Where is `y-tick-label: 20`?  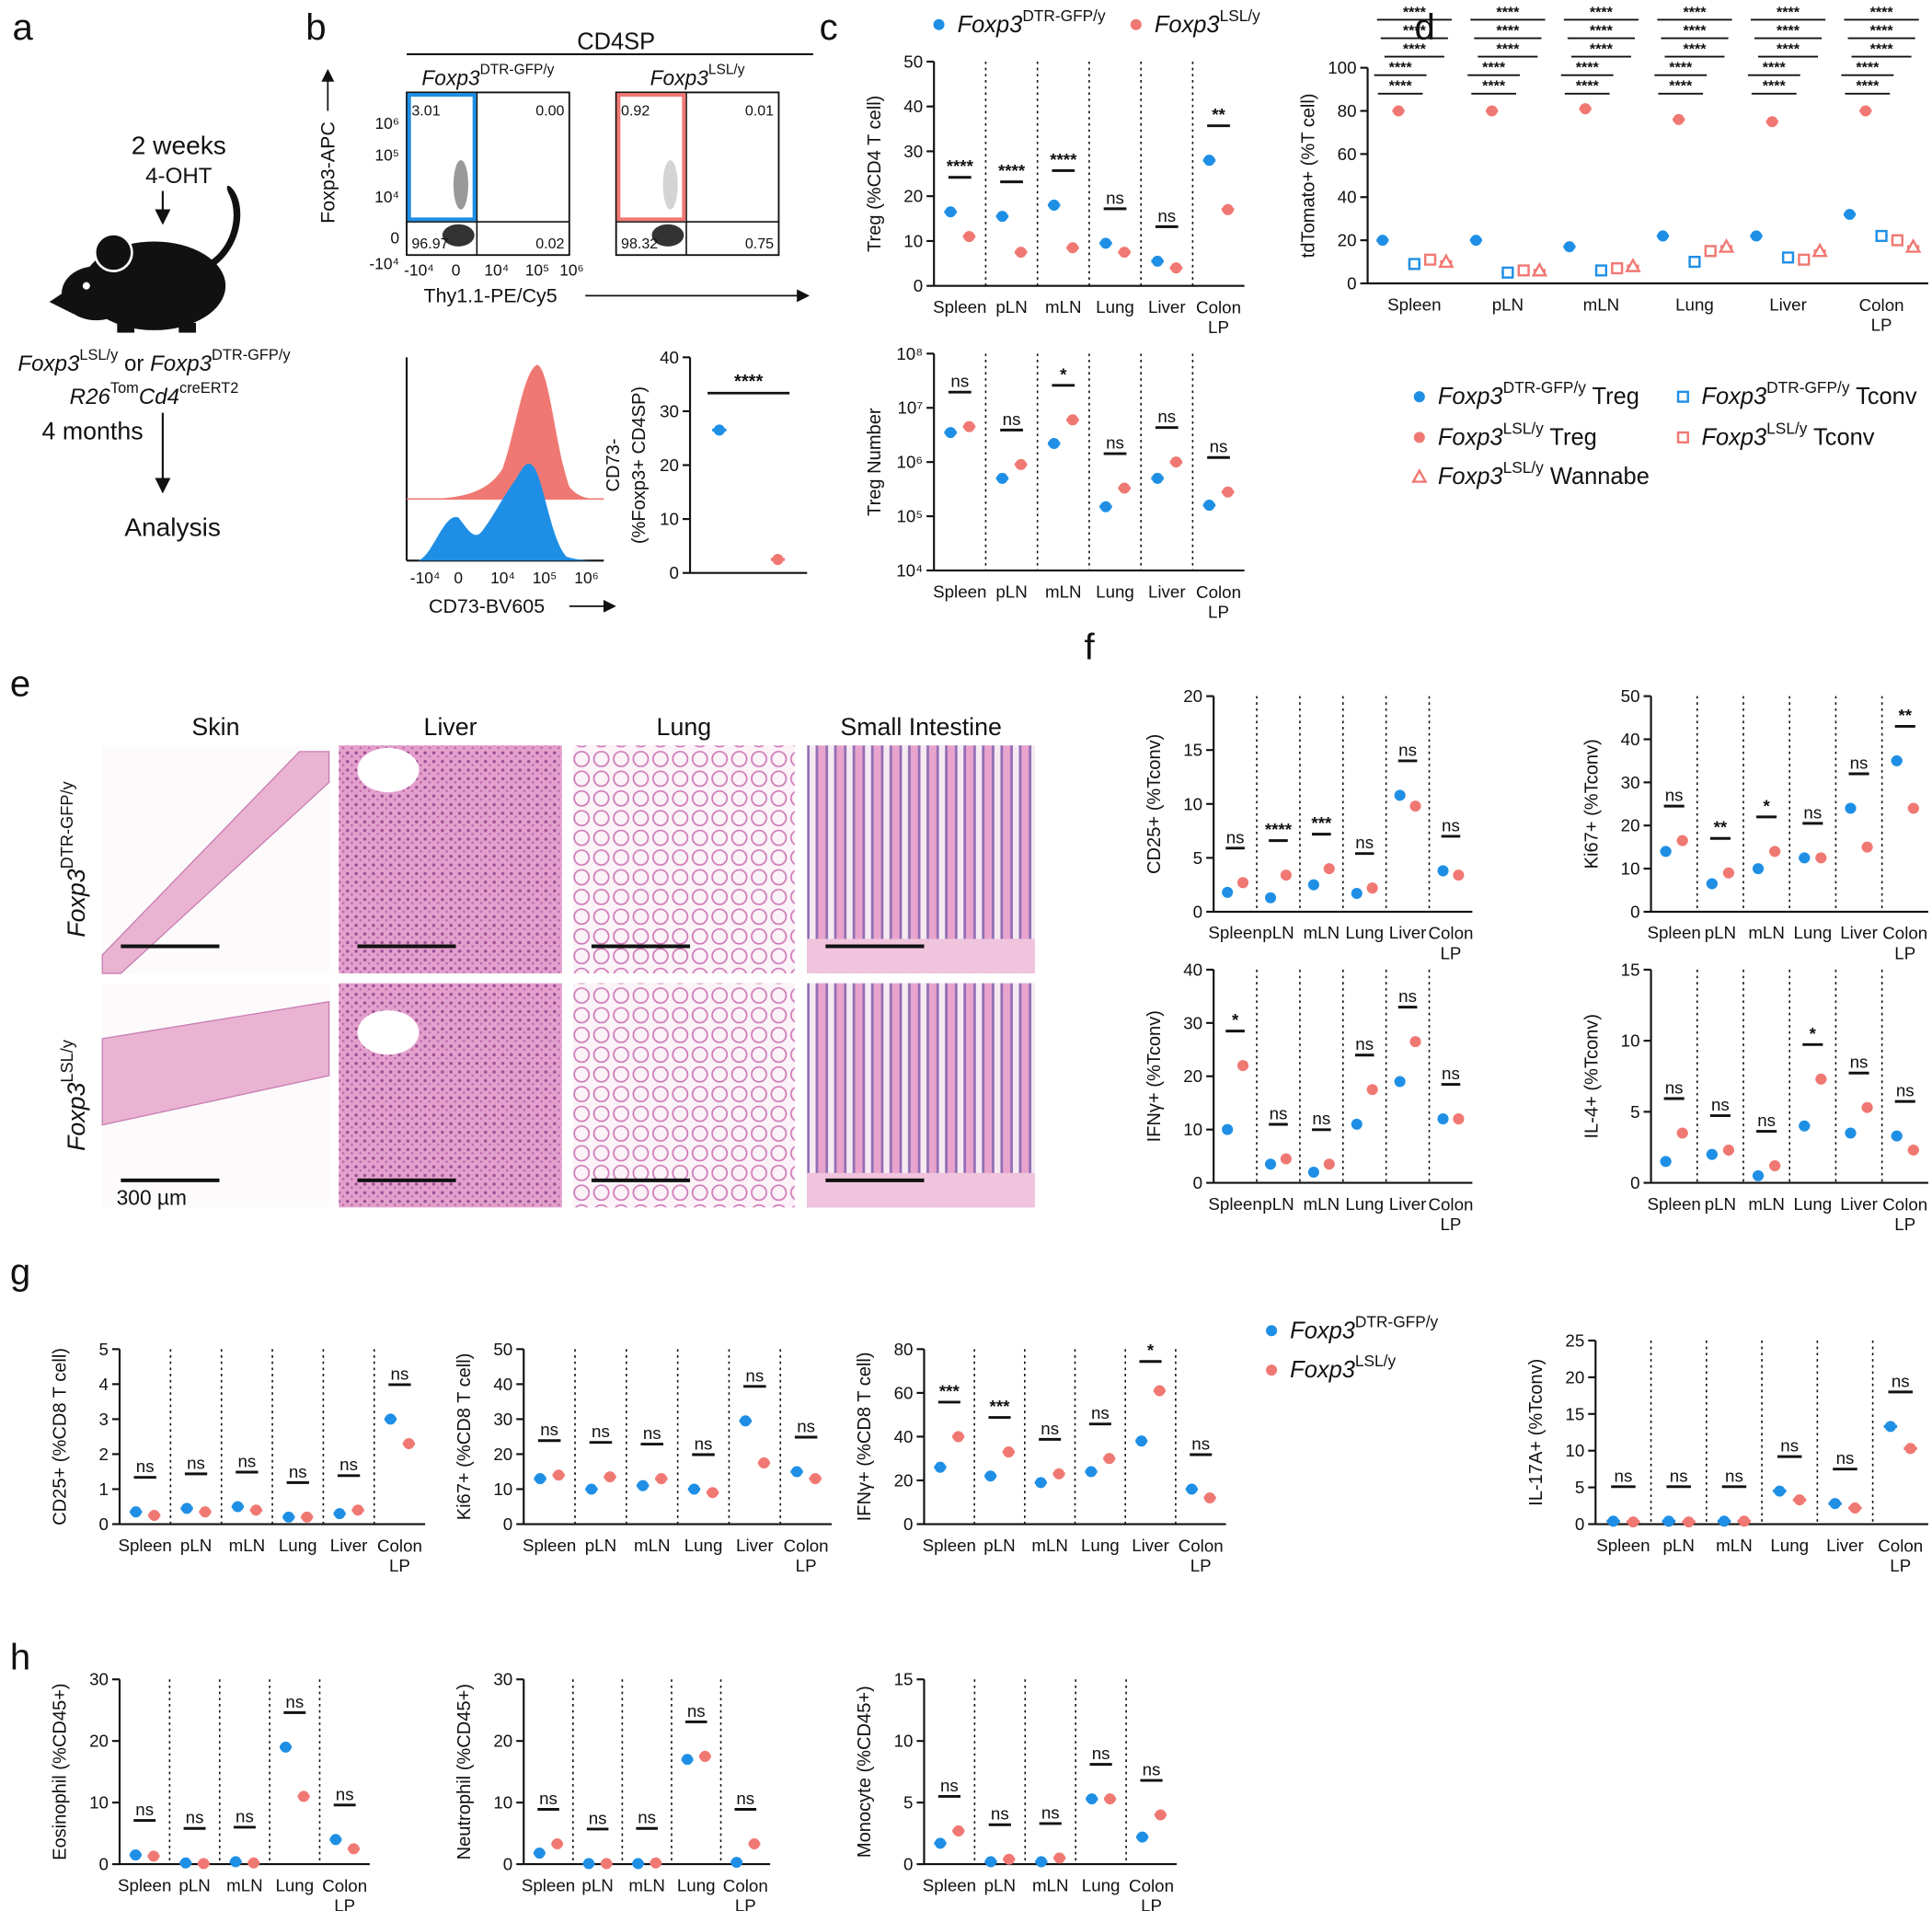 y-tick-label: 20 is located at coordinates (1192, 1076).